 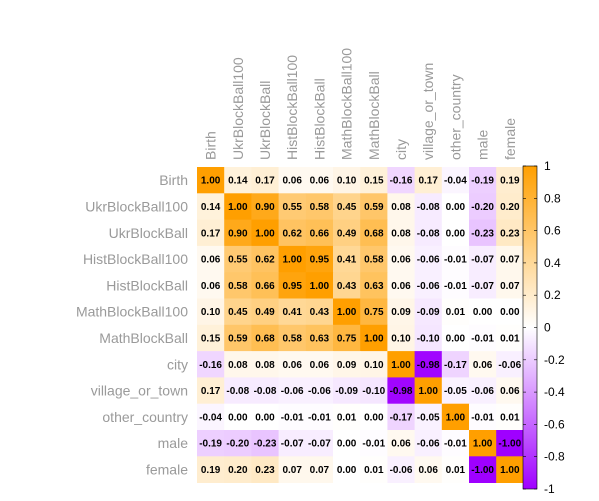 What do you see at coordinates (455, 181) in the screenshot?
I see `cell-value: -0.04` at bounding box center [455, 181].